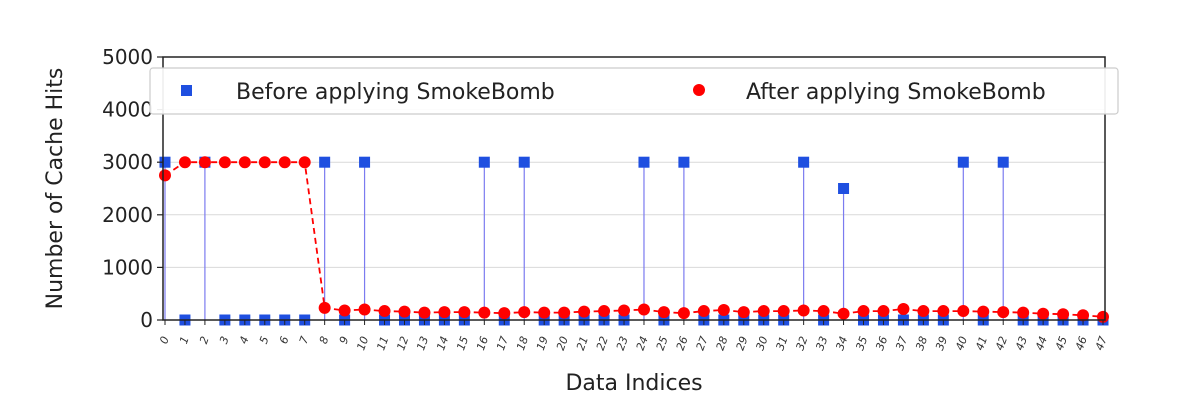  Describe the element at coordinates (164, 340) in the screenshot. I see `x-tick-label-0: 0` at that location.